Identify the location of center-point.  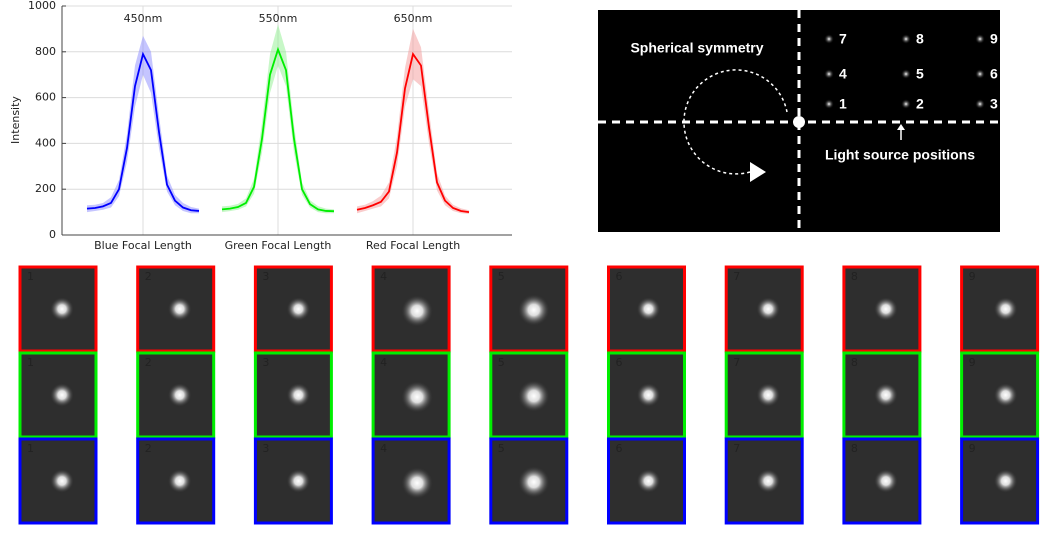
(799, 122).